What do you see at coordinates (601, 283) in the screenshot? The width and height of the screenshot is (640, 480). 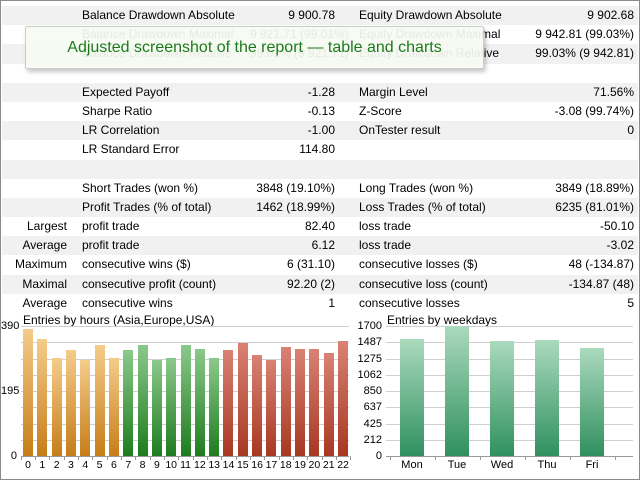 I see `metric-value: -134.87 (48)` at bounding box center [601, 283].